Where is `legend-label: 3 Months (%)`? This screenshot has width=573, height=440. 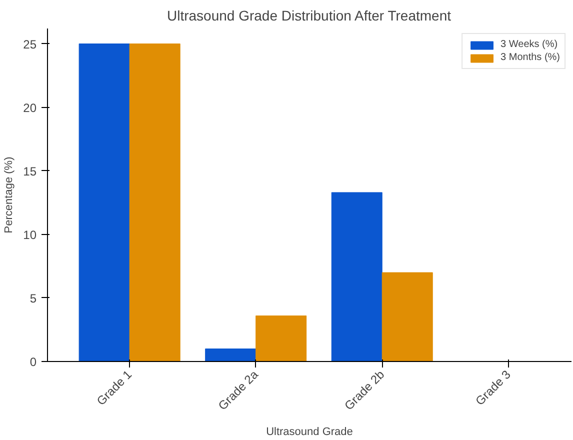 legend-label: 3 Months (%) is located at coordinates (530, 57).